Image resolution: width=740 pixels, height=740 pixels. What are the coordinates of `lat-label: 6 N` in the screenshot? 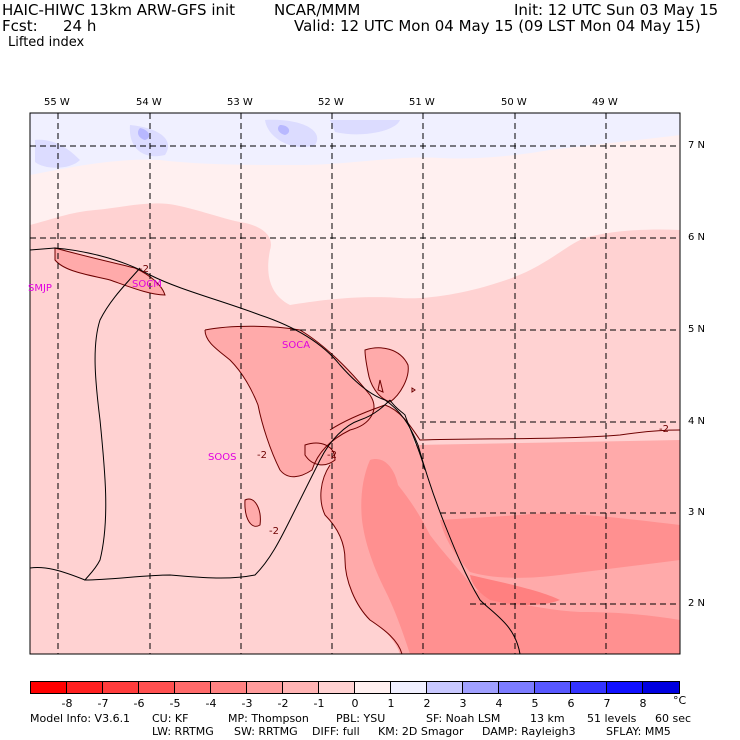 It's located at (697, 237).